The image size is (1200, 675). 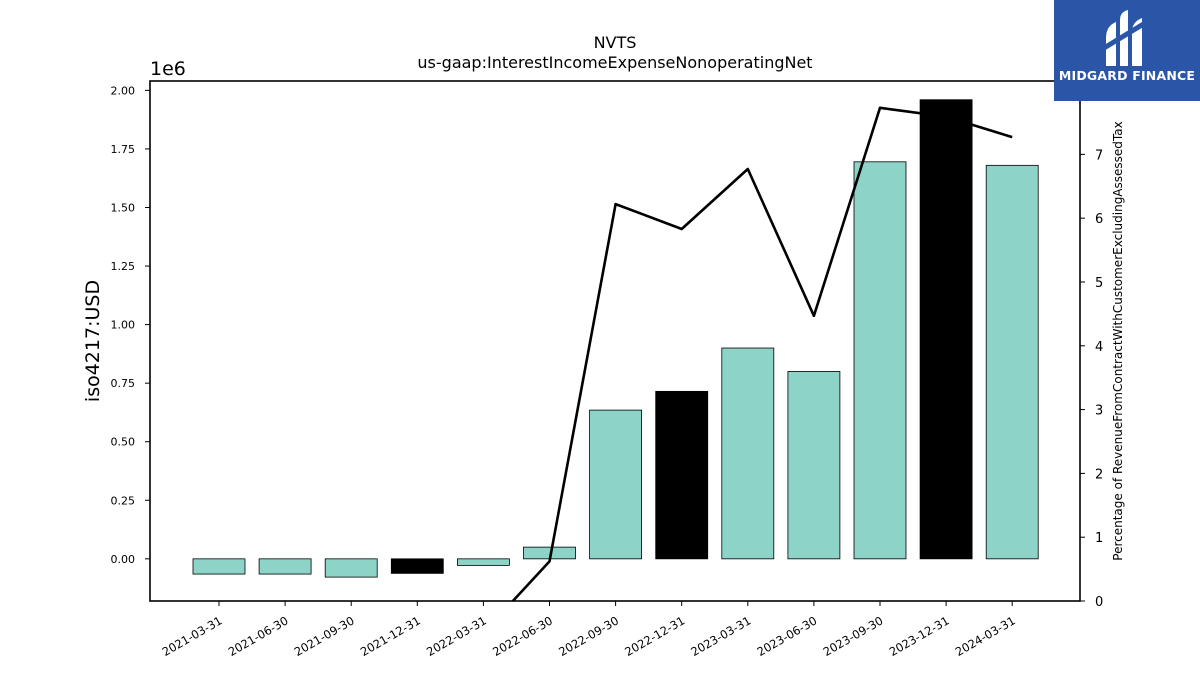 I want to click on x-tick-label: 2023-09-30, so click(x=853, y=636).